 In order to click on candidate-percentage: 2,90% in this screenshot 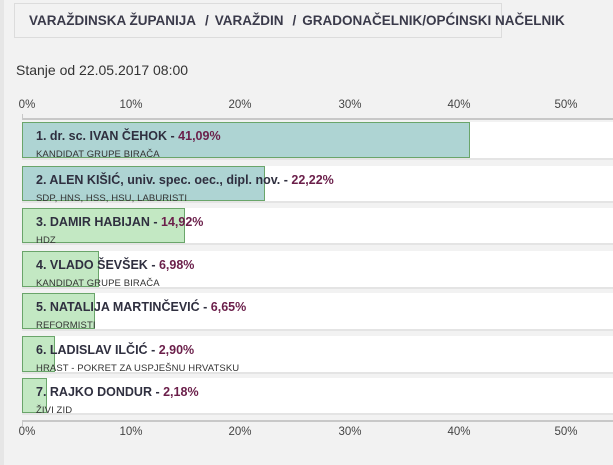, I will do `click(176, 350)`.